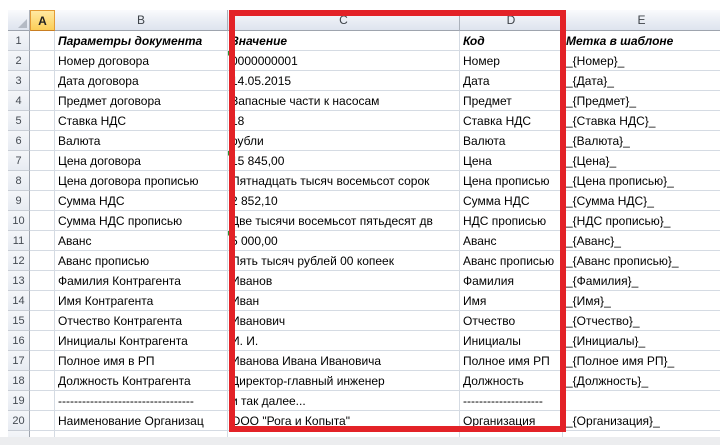 This screenshot has height=445, width=720. Describe the element at coordinates (141, 181) in the screenshot. I see `cell-B8: Цена договора прописью` at that location.